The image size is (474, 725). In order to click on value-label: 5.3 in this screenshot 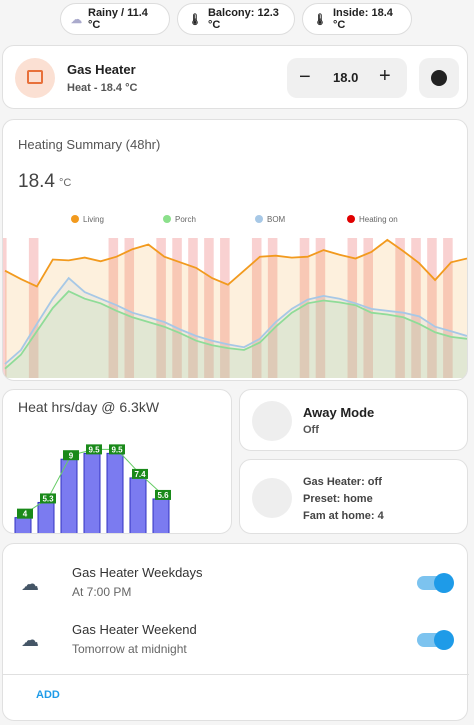, I will do `click(48, 499)`.